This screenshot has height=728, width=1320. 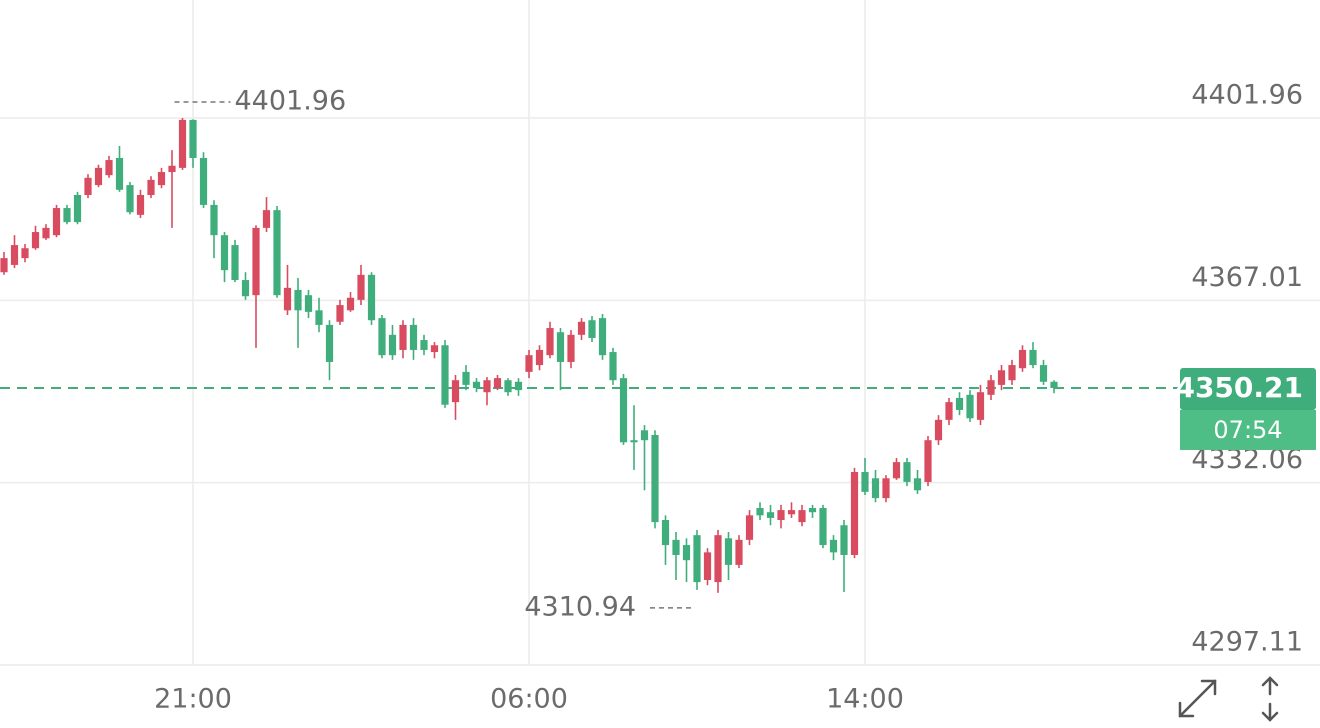 I want to click on last-price-label: 4350.21, so click(x=1239, y=387).